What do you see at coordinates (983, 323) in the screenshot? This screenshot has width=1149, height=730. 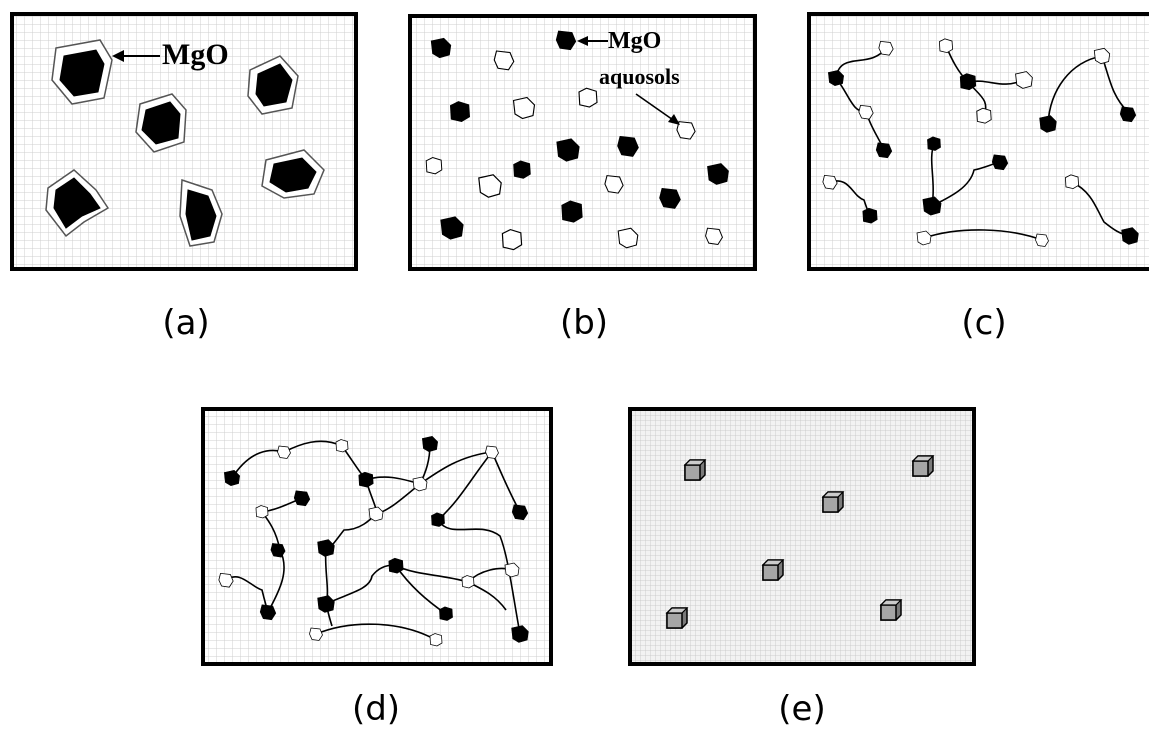 I see `caption-c: (c)` at bounding box center [983, 323].